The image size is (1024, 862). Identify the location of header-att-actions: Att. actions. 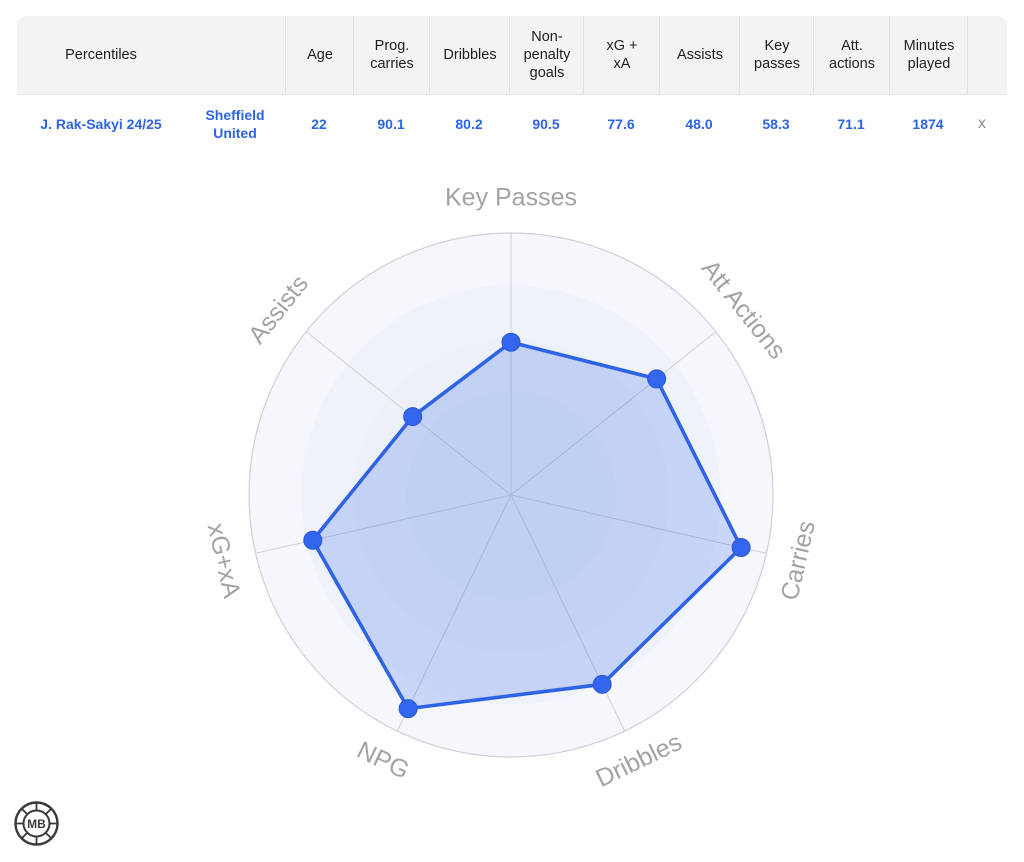
(851, 55).